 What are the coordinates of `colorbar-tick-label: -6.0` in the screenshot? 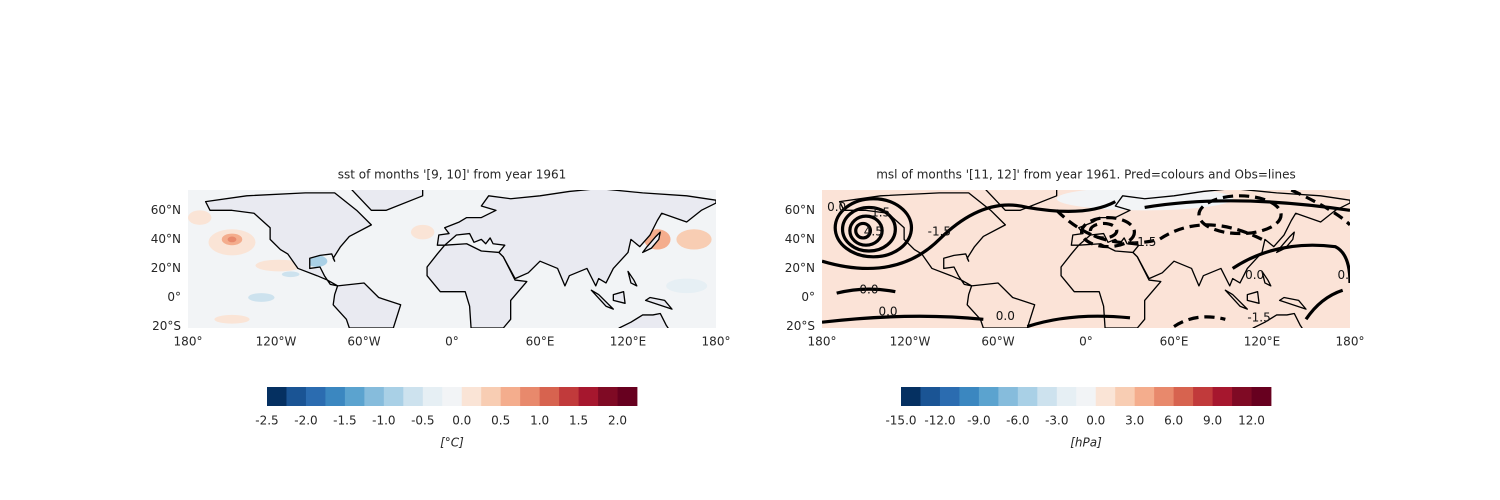 It's located at (1017, 421).